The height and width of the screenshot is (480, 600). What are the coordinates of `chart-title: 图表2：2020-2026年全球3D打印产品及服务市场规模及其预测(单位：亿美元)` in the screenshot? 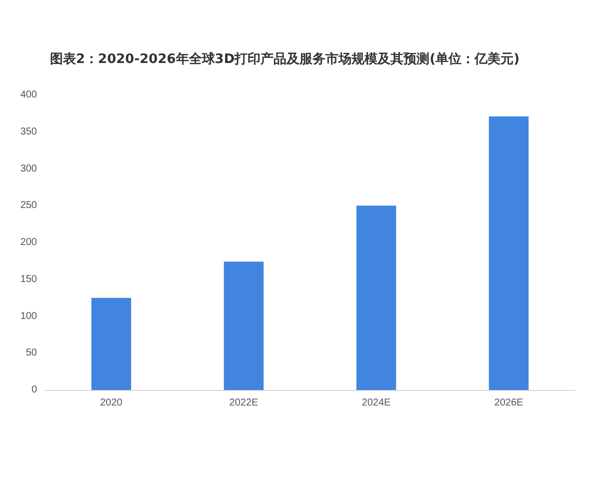 It's located at (285, 59).